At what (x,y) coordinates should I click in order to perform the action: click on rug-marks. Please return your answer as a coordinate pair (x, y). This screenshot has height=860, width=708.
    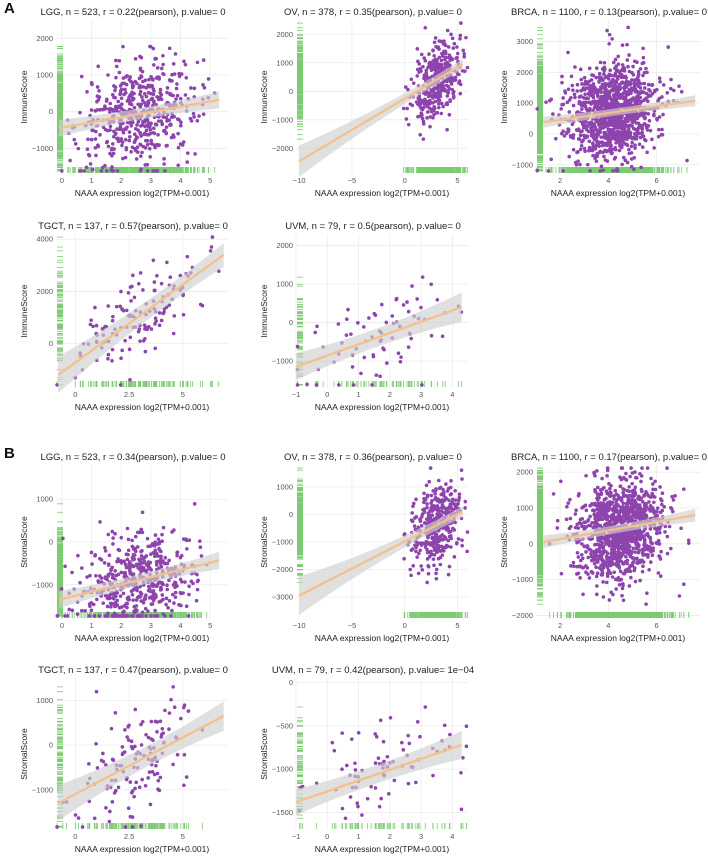
    Looking at the image, I should click on (382, 97).